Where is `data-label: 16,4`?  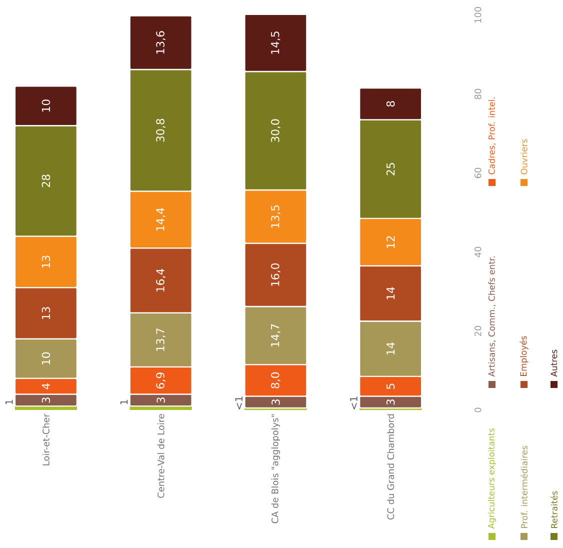
data-label: 16,4 is located at coordinates (161, 280).